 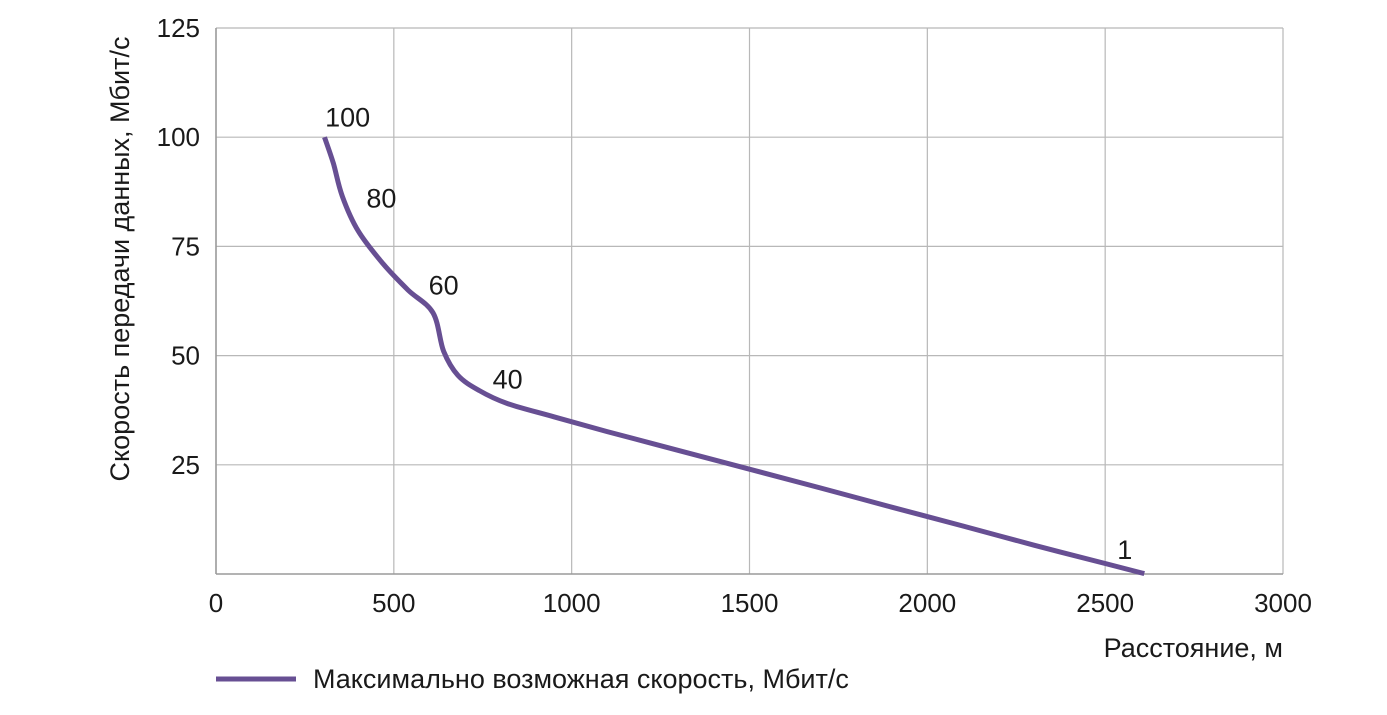 I want to click on x-tick-label: 2500, so click(x=1105, y=603).